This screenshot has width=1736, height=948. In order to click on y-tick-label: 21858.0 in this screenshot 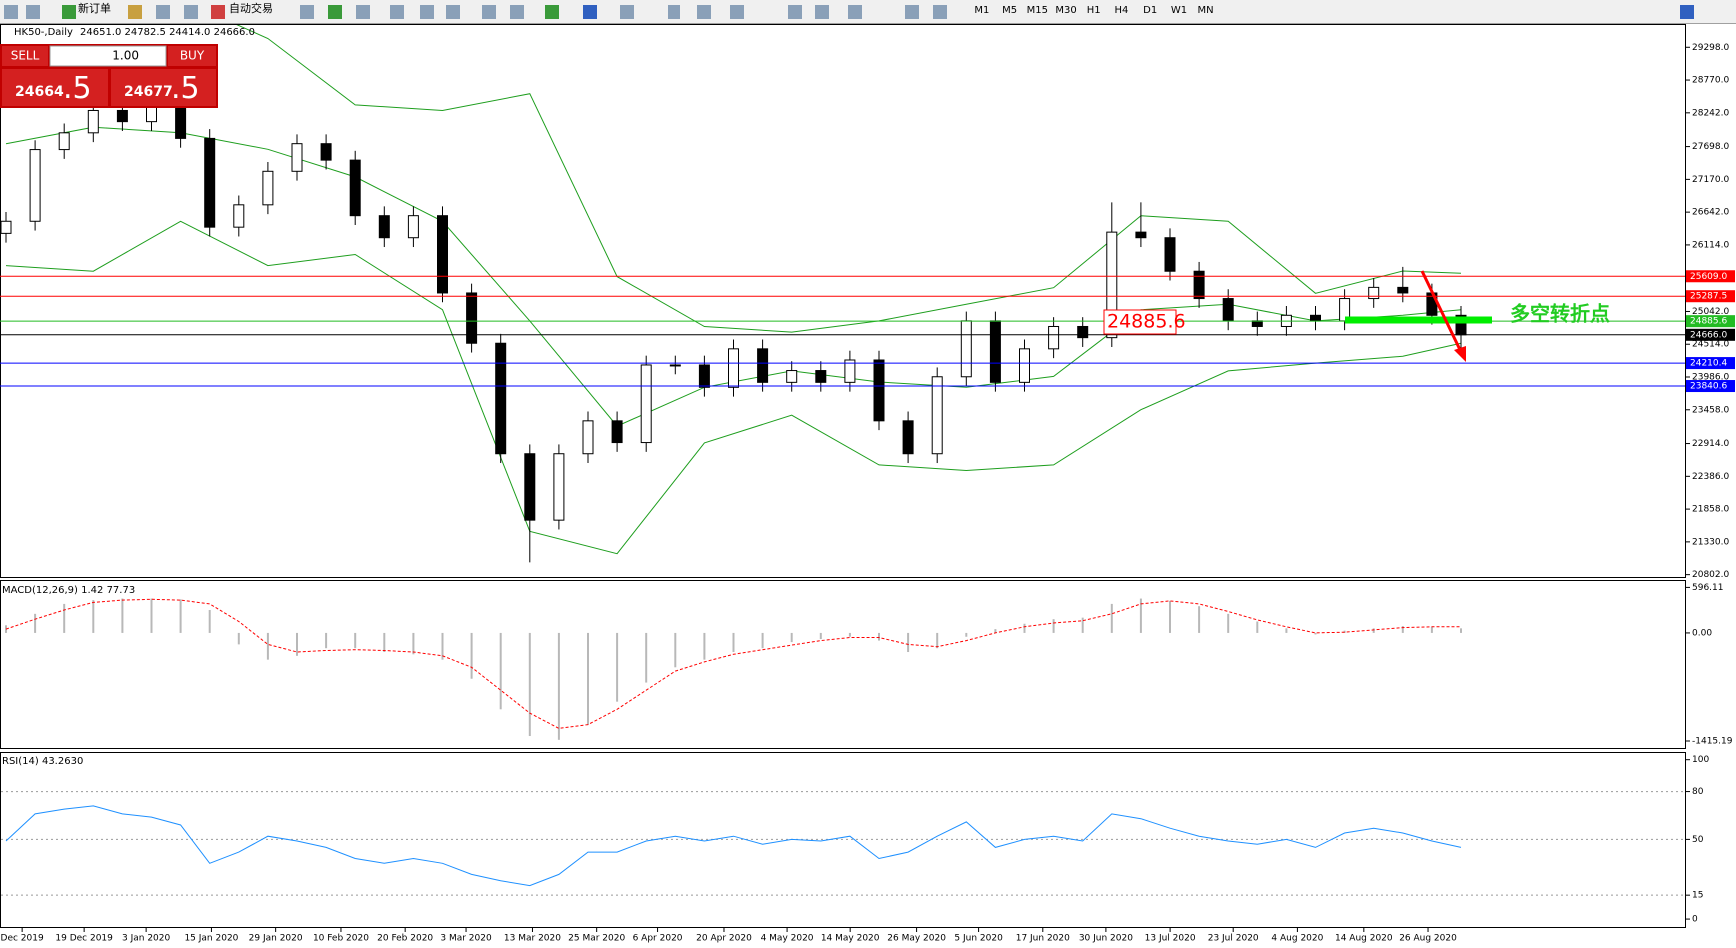, I will do `click(1710, 510)`.